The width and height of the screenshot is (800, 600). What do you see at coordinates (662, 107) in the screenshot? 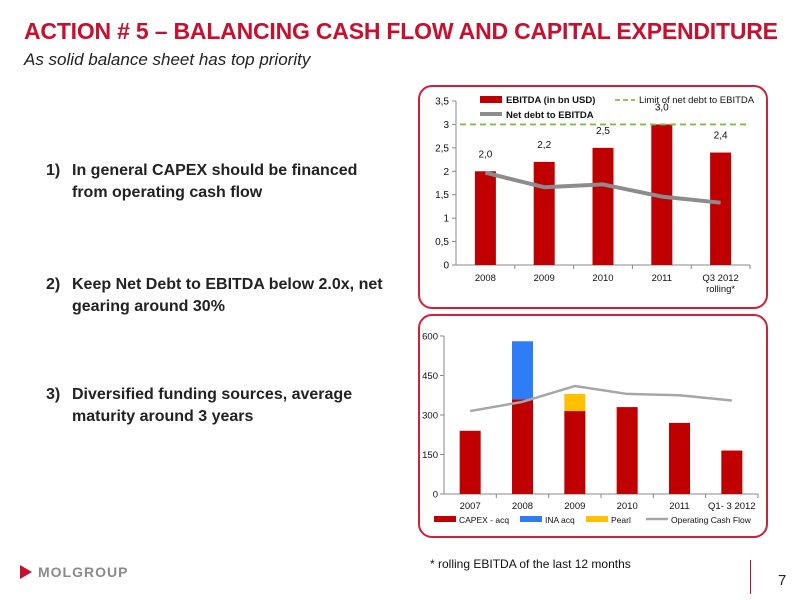
I see `ebitda-data-label: 3,0` at bounding box center [662, 107].